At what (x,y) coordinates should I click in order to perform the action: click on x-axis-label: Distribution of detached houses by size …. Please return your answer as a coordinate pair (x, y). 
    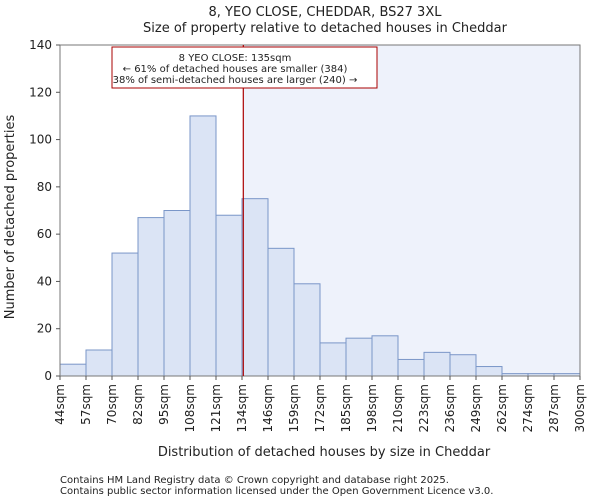
    Looking at the image, I should click on (324, 452).